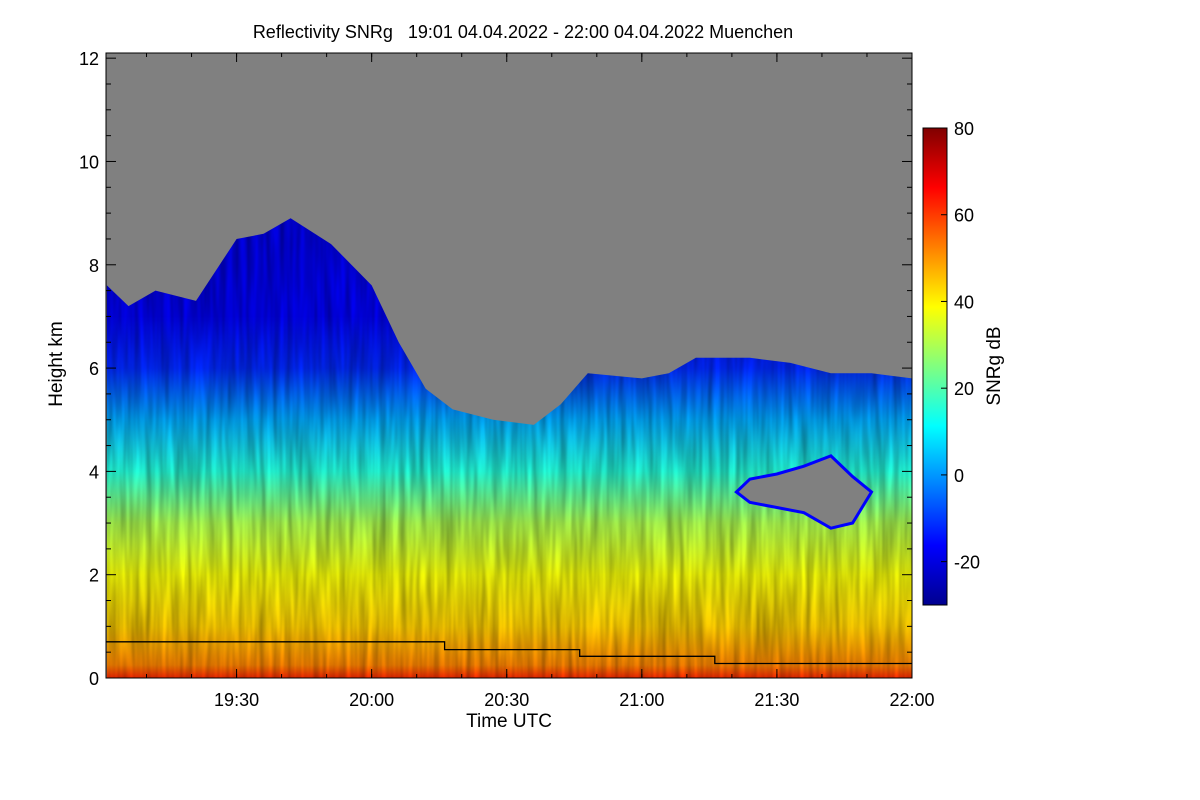  Describe the element at coordinates (964, 129) in the screenshot. I see `colorbar-tick-label: 80` at that location.